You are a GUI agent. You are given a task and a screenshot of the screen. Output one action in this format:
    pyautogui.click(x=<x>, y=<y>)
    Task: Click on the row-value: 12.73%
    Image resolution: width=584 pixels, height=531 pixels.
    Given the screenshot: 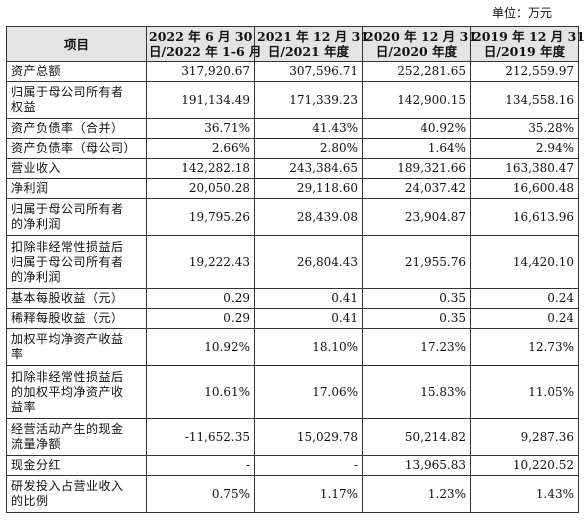 What is the action you would take?
    pyautogui.click(x=524, y=347)
    